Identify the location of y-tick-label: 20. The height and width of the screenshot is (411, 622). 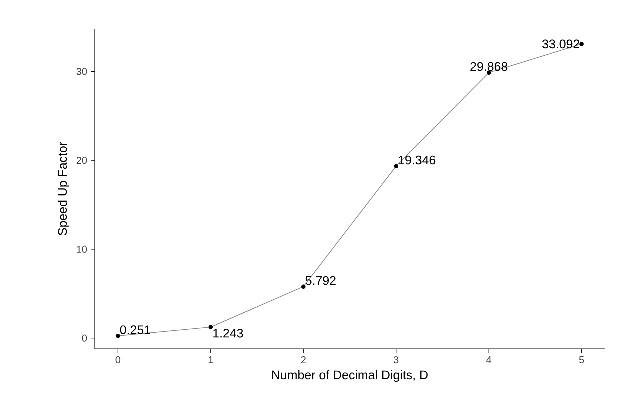
(82, 160).